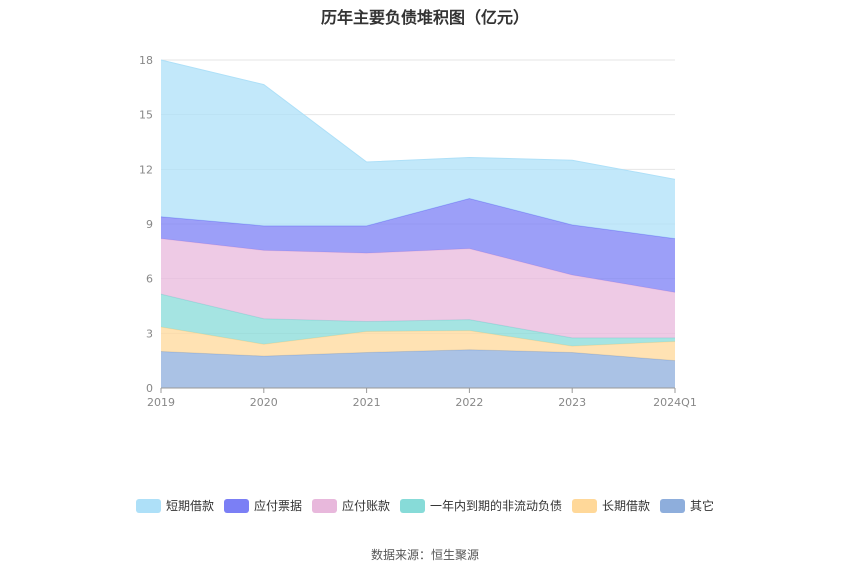 The height and width of the screenshot is (575, 850). What do you see at coordinates (365, 506) in the screenshot?
I see `legend-label: 应付账款` at bounding box center [365, 506].